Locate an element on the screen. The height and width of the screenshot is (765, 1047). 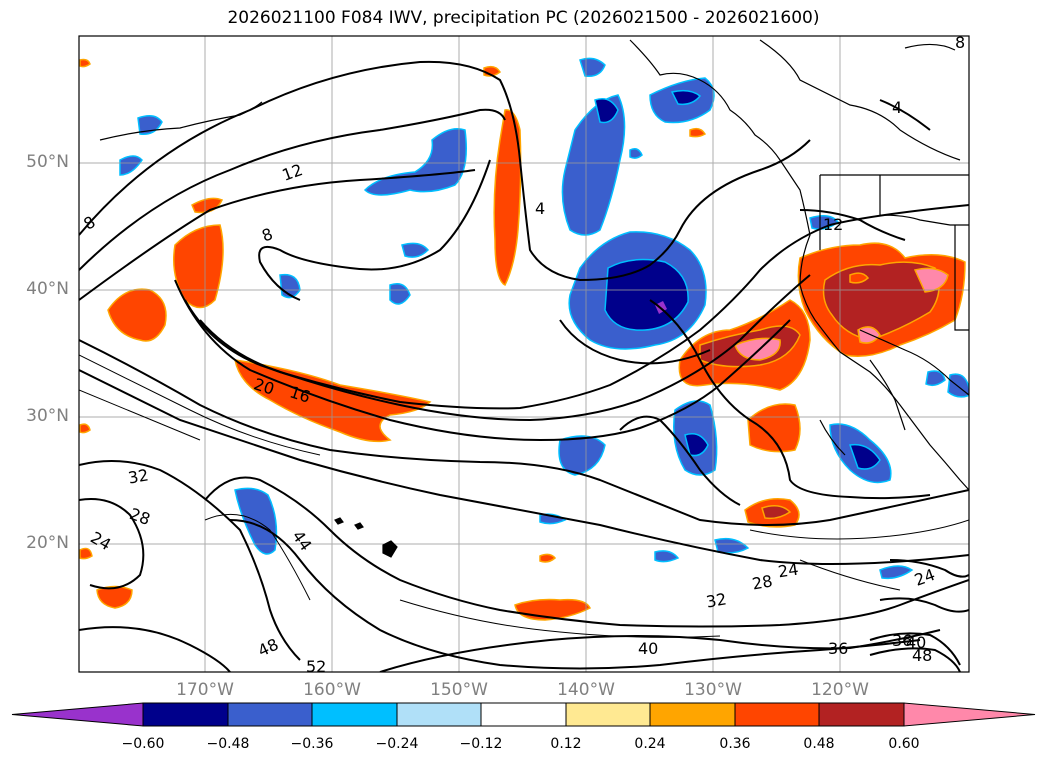
lat-label: 20°N is located at coordinates (47, 543).